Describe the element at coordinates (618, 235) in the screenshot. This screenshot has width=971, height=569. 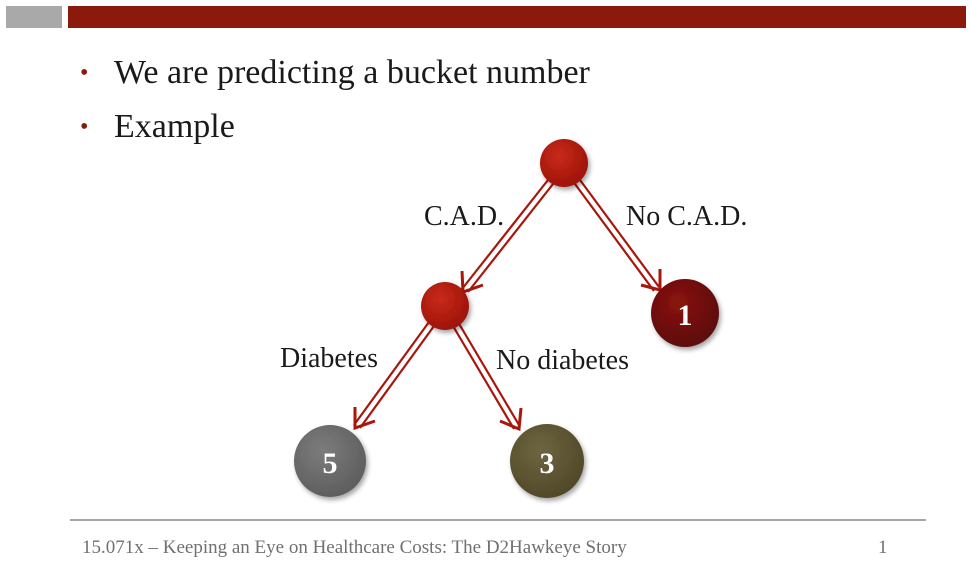
I see `edge-no-cad` at that location.